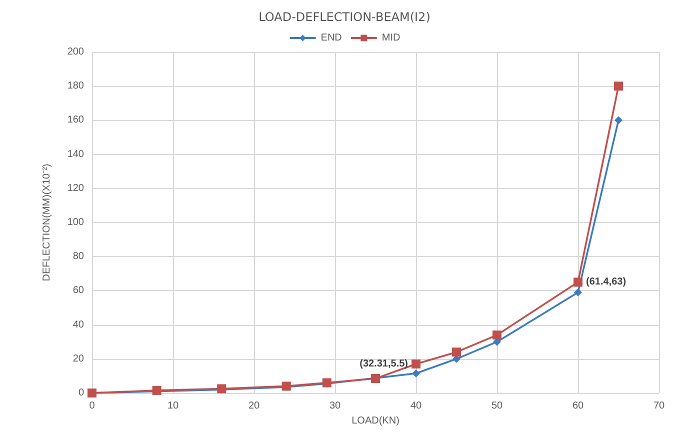 This screenshot has height=447, width=689. I want to click on y-tick-label: 80, so click(78, 256).